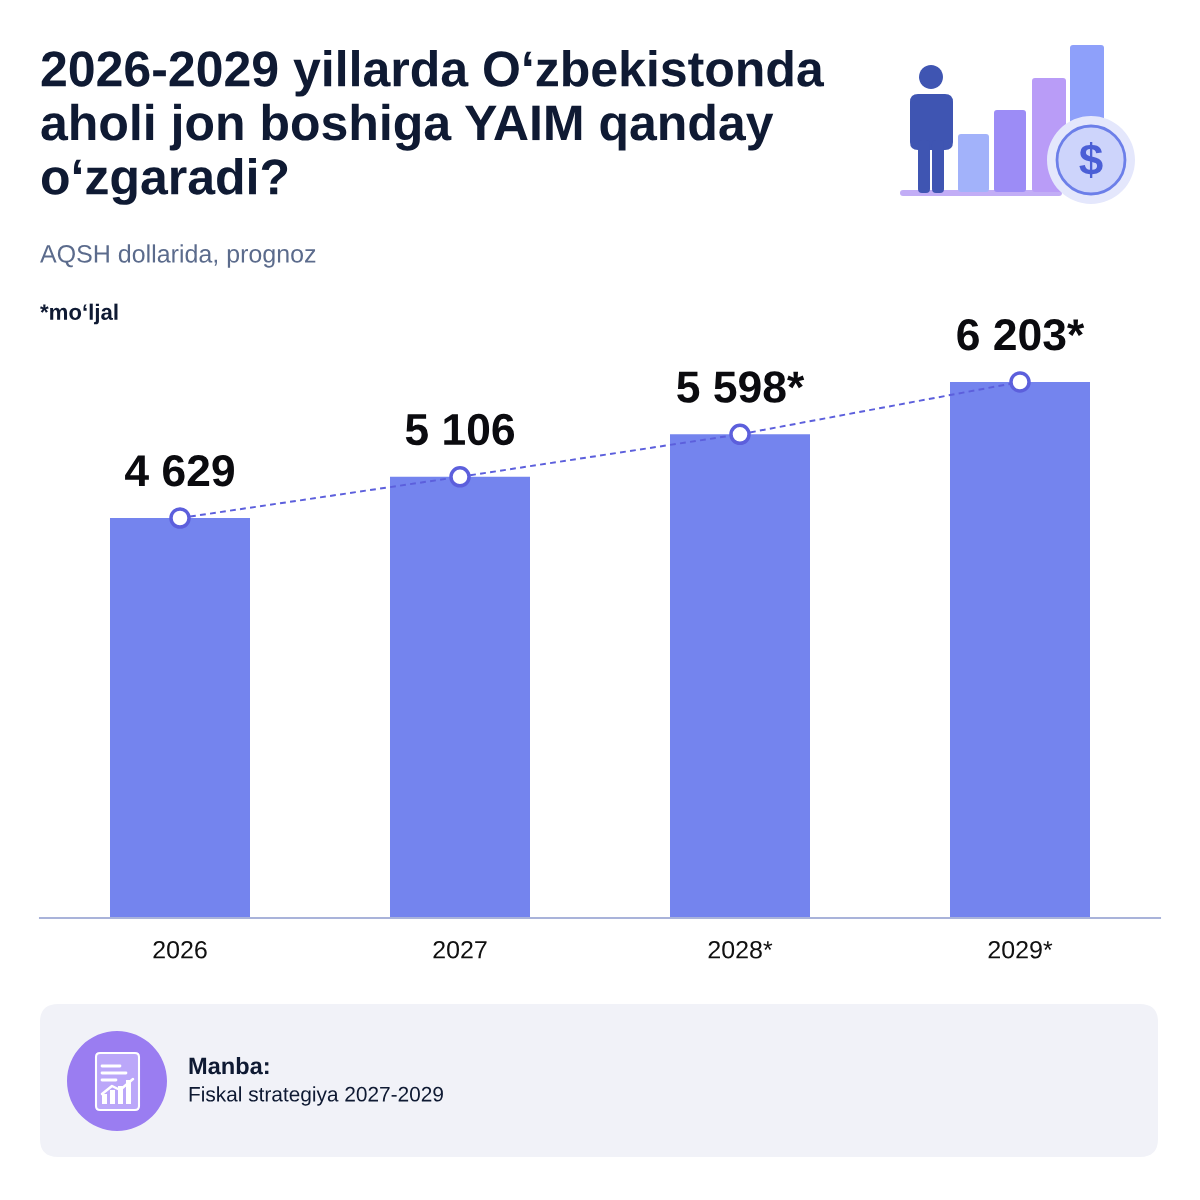 This screenshot has height=1200, width=1200. I want to click on text: *mo‘ljal, so click(79, 314).